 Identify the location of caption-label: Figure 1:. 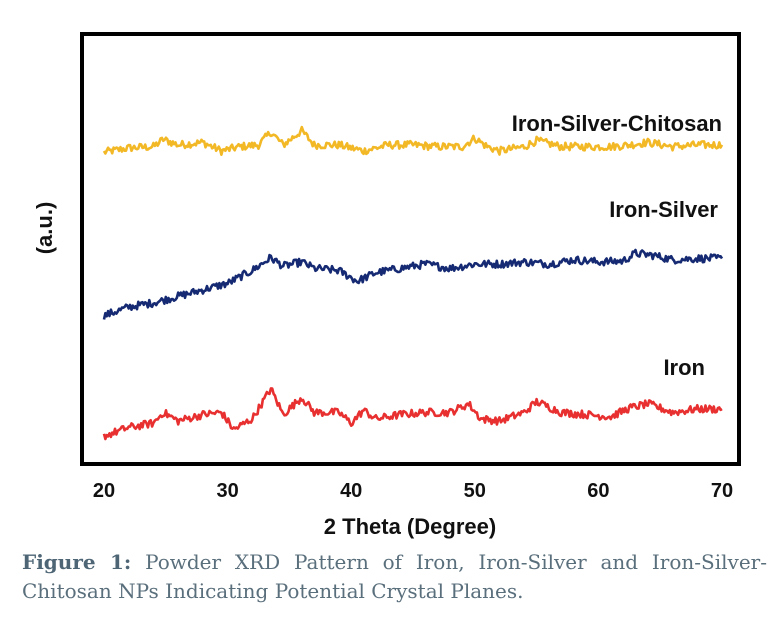
(77, 562).